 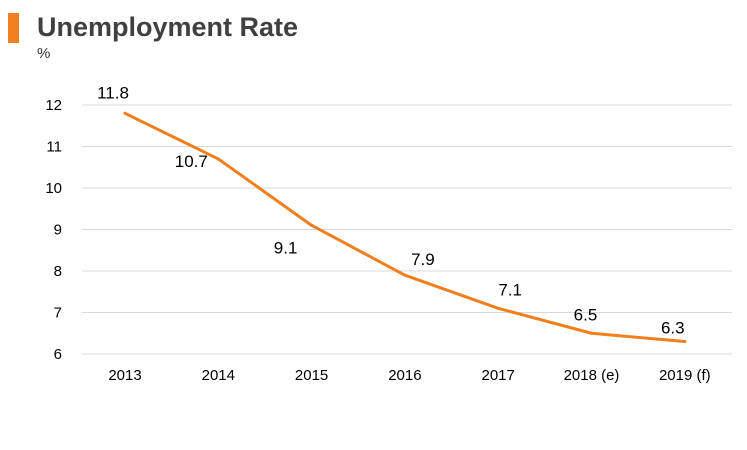 I want to click on x-axis-ticks: 2013 2014 2015 2016 2017 2018 (e) 2019 (f), so click(x=409, y=375).